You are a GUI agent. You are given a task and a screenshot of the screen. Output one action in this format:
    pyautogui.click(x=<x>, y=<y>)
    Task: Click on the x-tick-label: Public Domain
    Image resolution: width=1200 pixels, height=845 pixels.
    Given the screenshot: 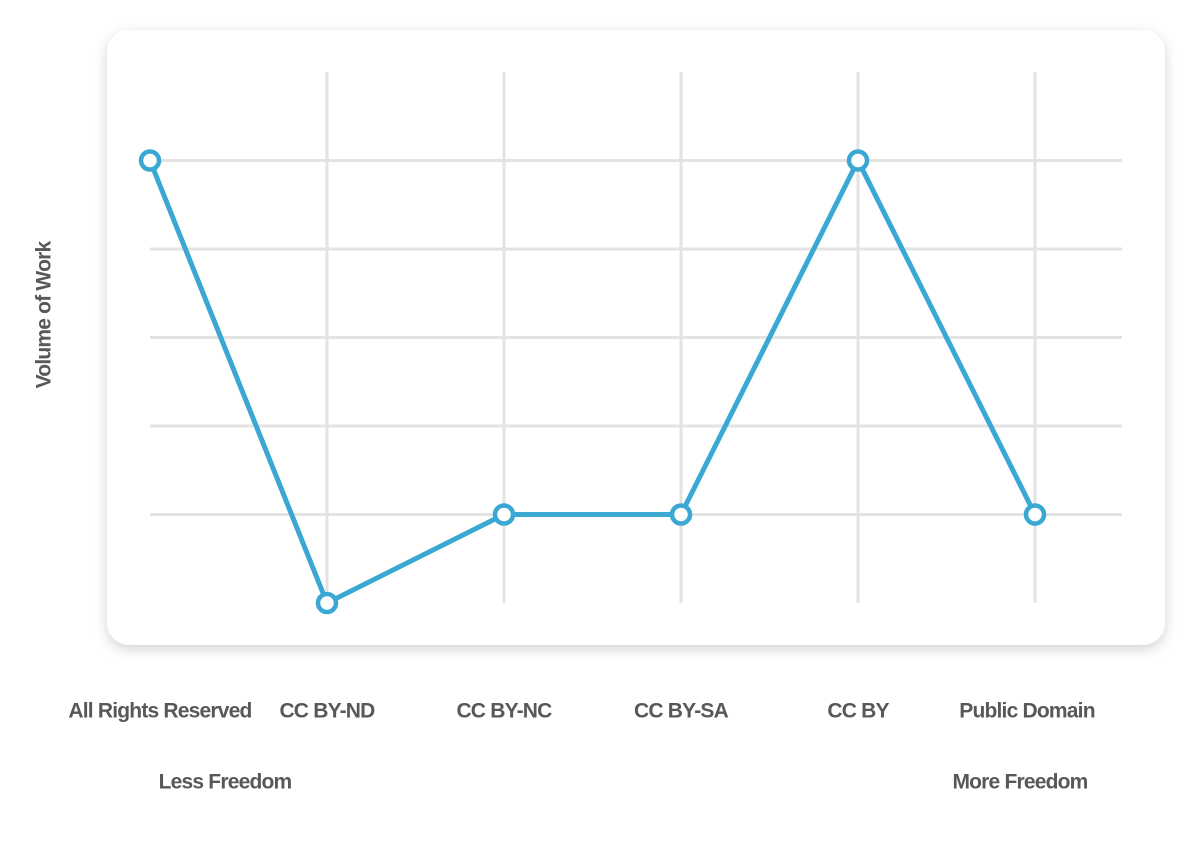 What is the action you would take?
    pyautogui.click(x=1026, y=711)
    